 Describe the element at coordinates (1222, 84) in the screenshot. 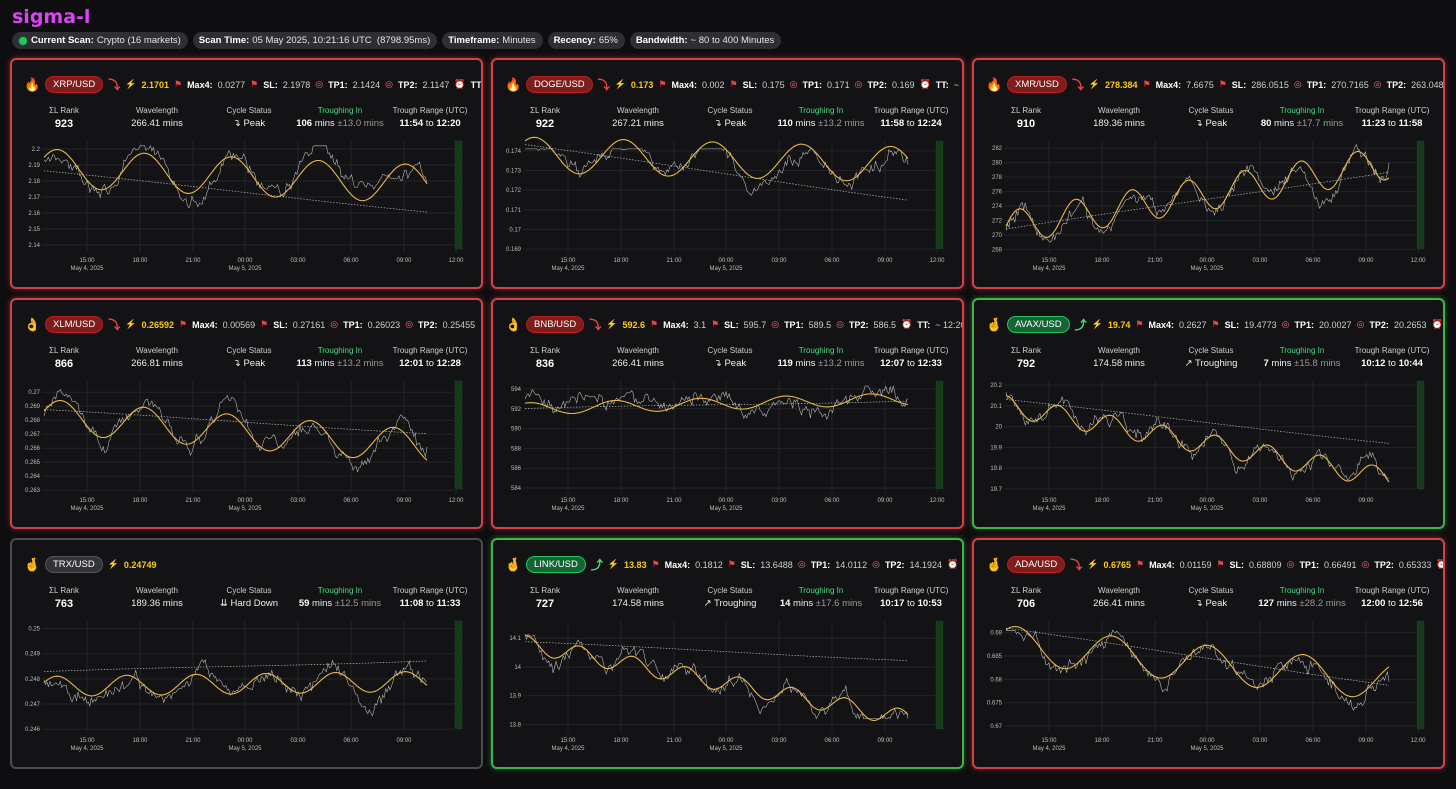

I see `flag-icon: ⚑` at that location.